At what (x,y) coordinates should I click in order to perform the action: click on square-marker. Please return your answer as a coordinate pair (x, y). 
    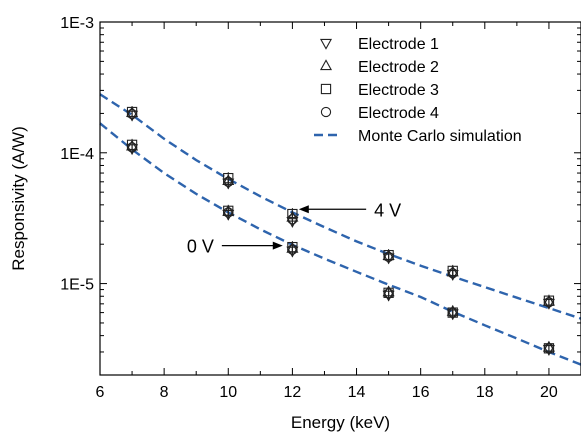
    Looking at the image, I should click on (326, 89).